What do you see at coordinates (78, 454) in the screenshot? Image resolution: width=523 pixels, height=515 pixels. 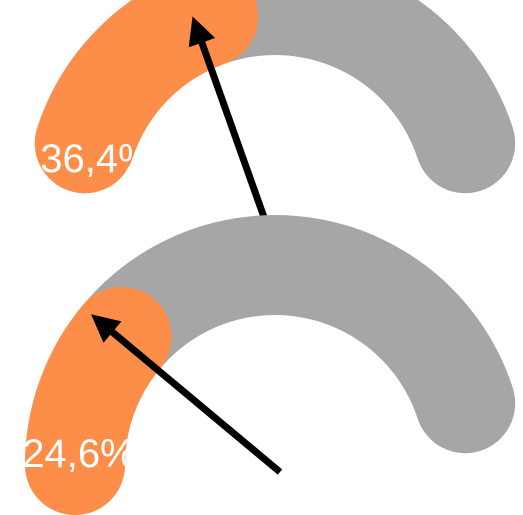 I see `gauge-2-value-label: 24,6%` at bounding box center [78, 454].